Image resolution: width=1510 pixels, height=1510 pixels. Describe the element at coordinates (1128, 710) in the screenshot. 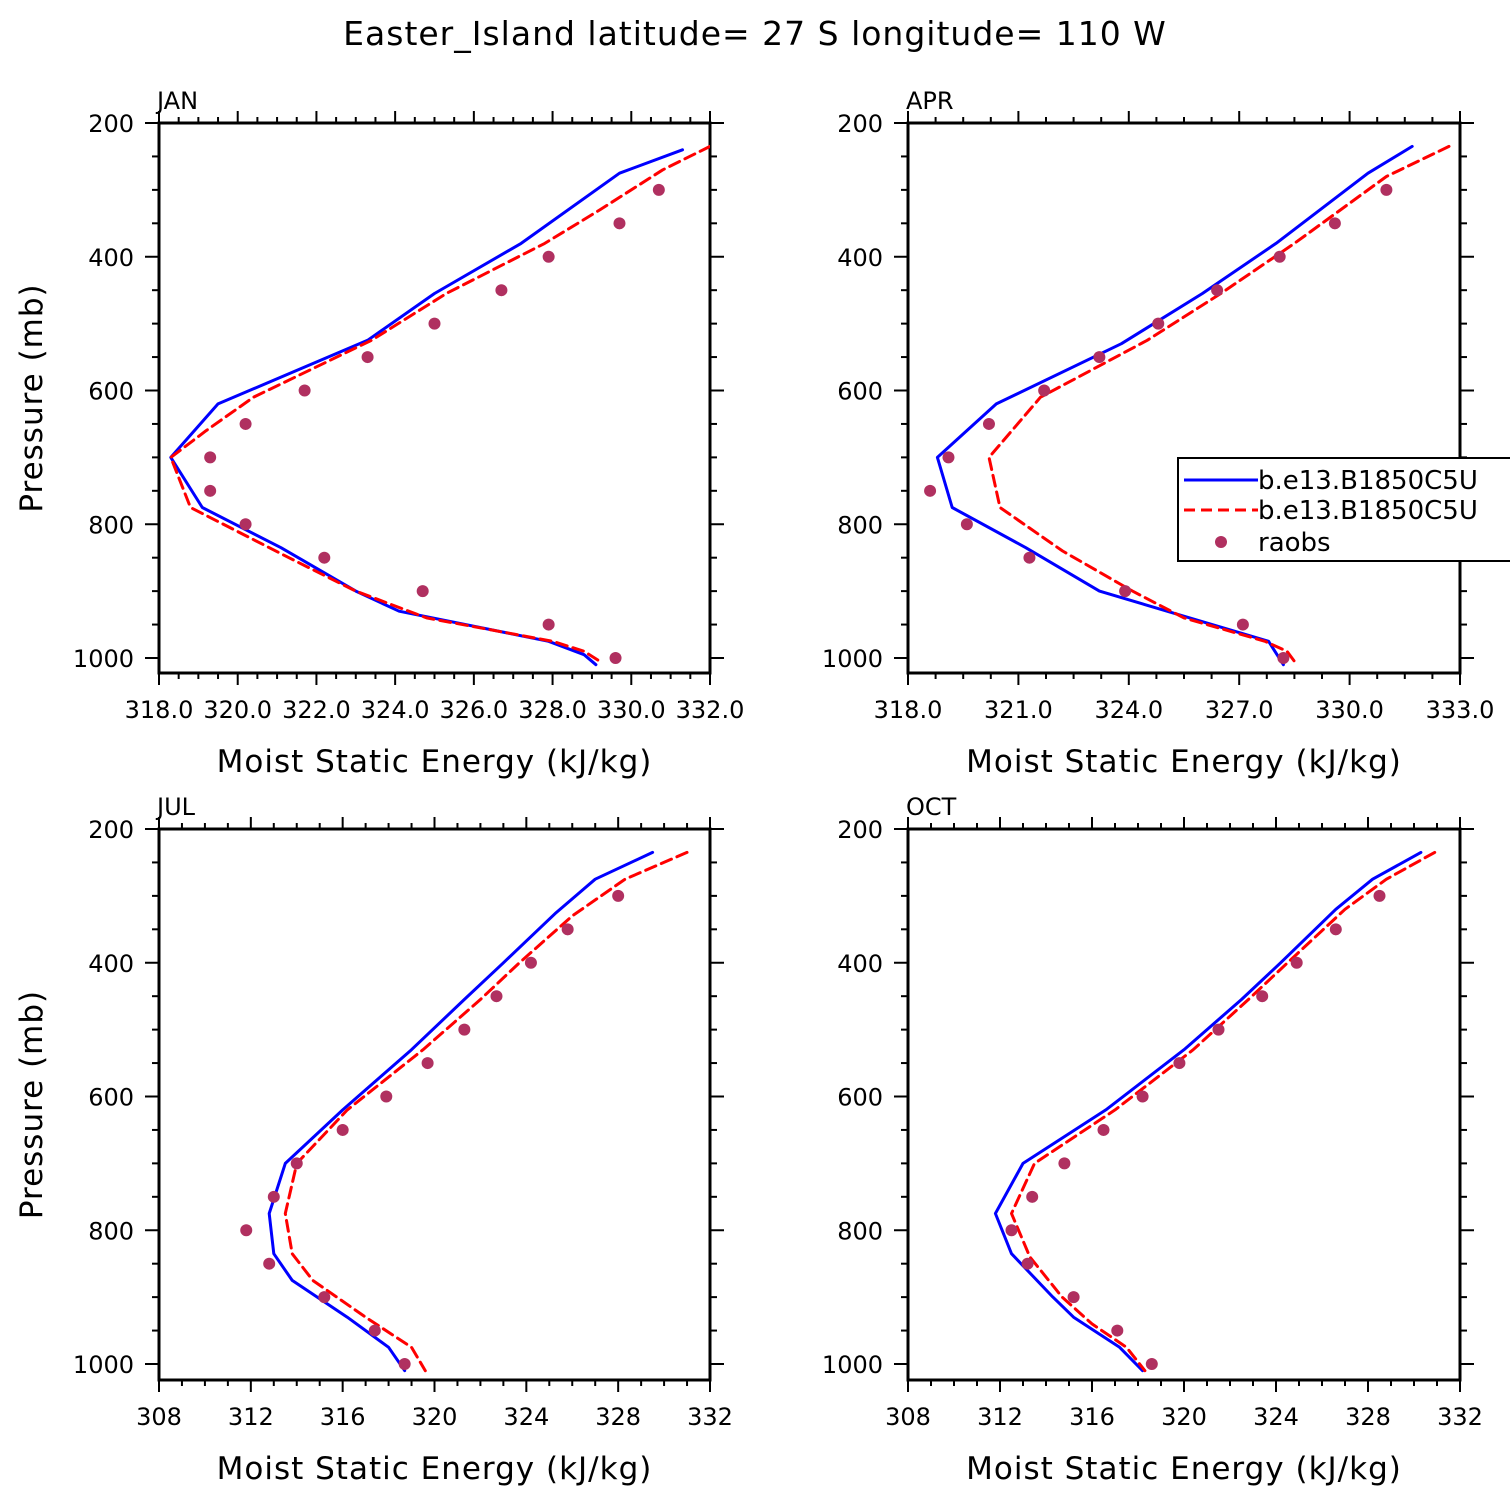

I see `x-tick-label: 324.0` at that location.